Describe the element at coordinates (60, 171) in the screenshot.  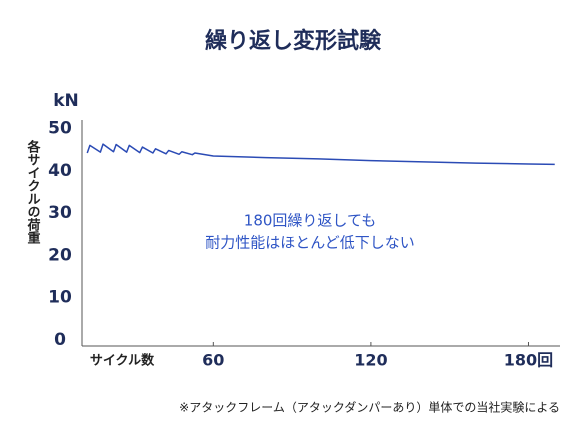
I see `y-tick-label: 40` at that location.